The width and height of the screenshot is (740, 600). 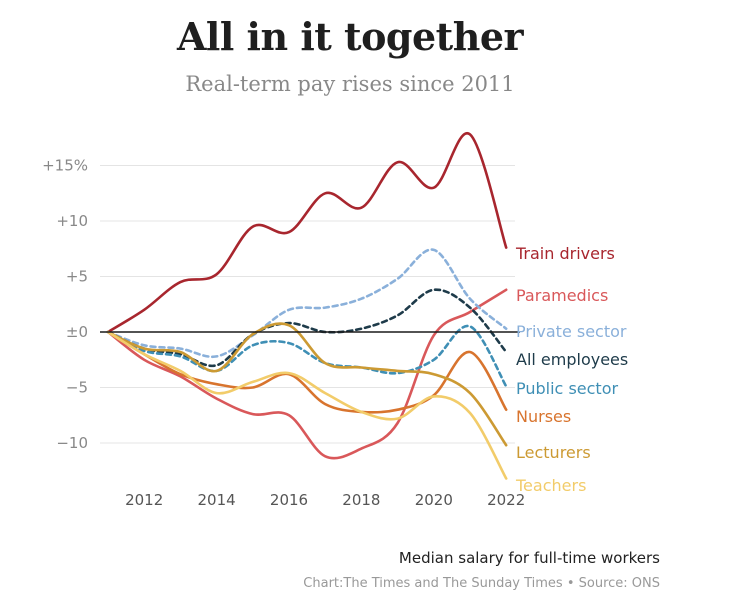 What do you see at coordinates (77, 277) in the screenshot?
I see `y-tick-label: +5` at bounding box center [77, 277].